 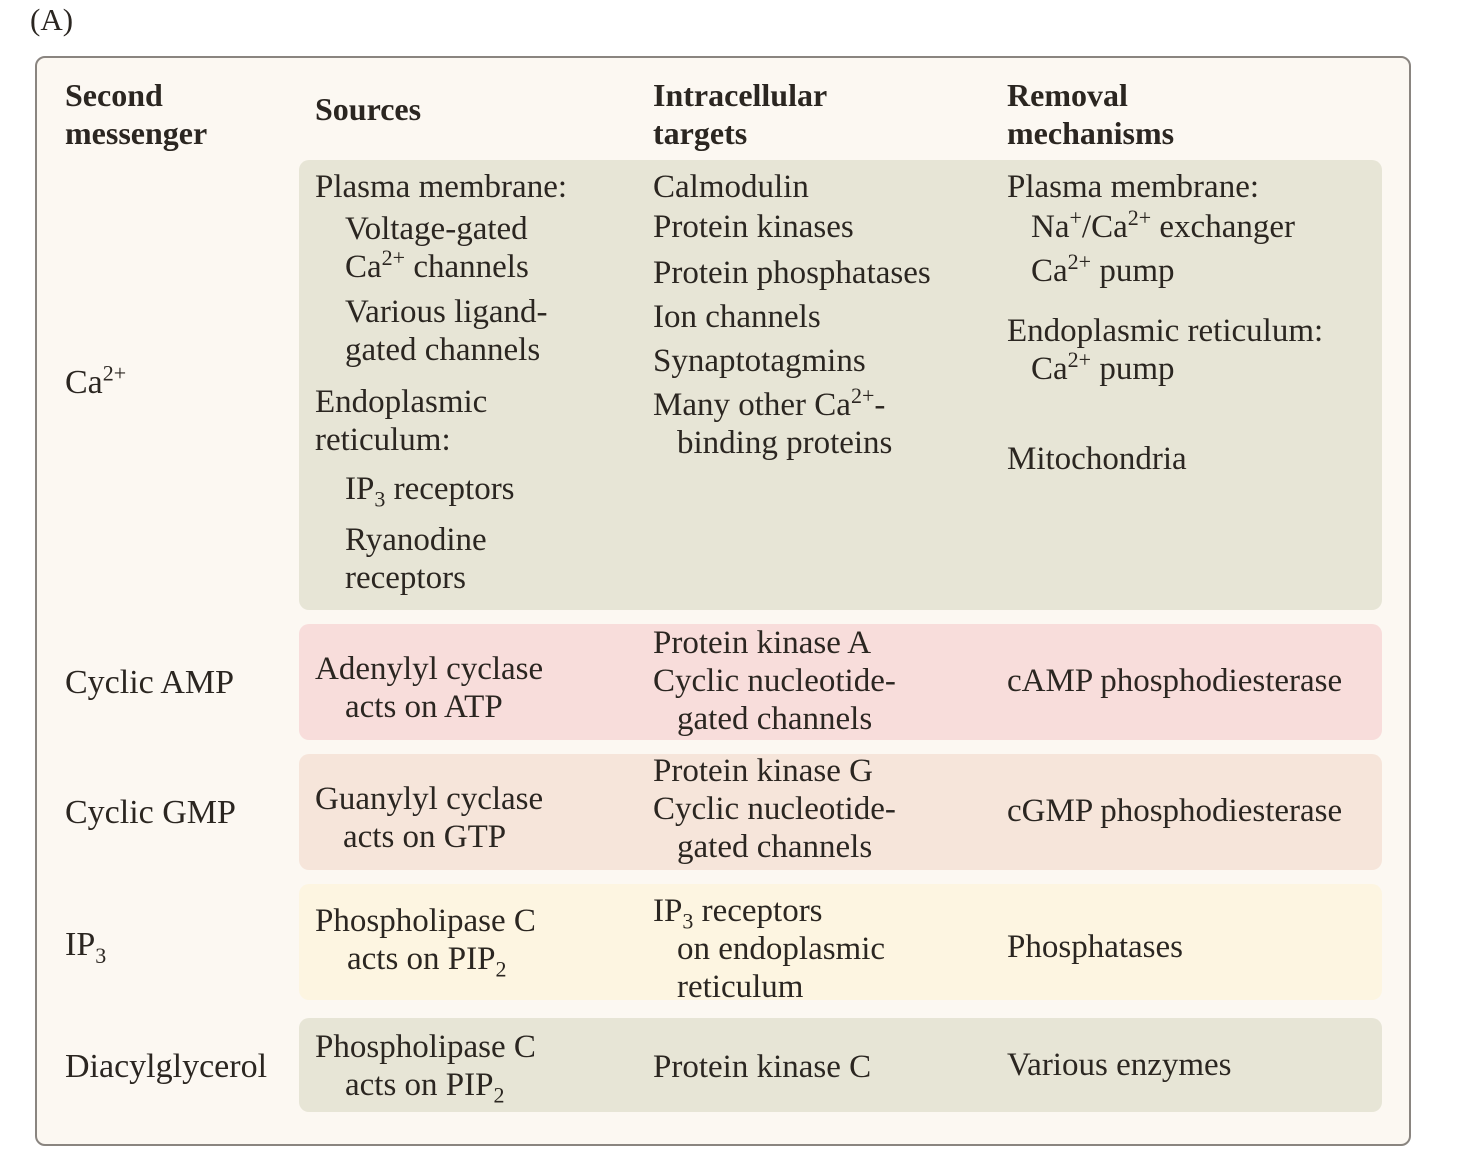 I want to click on panel-label: (A), so click(x=52, y=19).